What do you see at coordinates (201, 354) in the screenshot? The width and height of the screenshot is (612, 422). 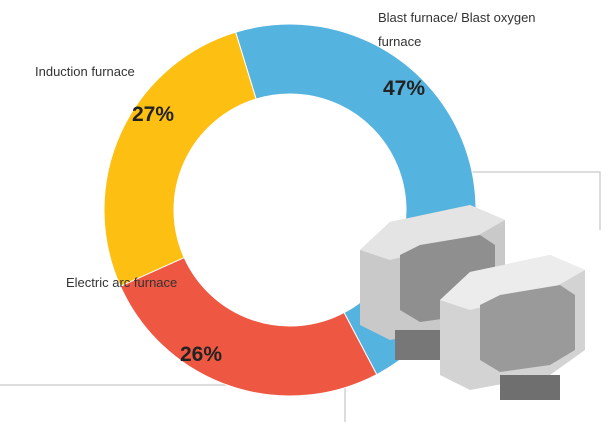 I see `value-label: 26%` at bounding box center [201, 354].